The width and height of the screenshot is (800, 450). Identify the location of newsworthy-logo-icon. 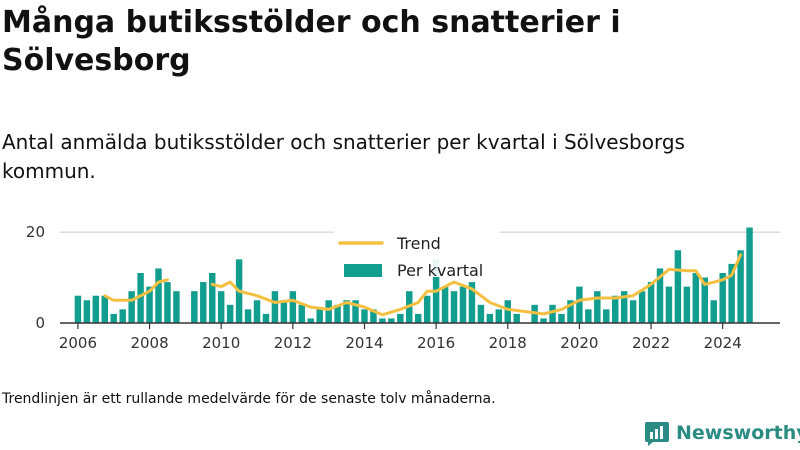
(657, 434).